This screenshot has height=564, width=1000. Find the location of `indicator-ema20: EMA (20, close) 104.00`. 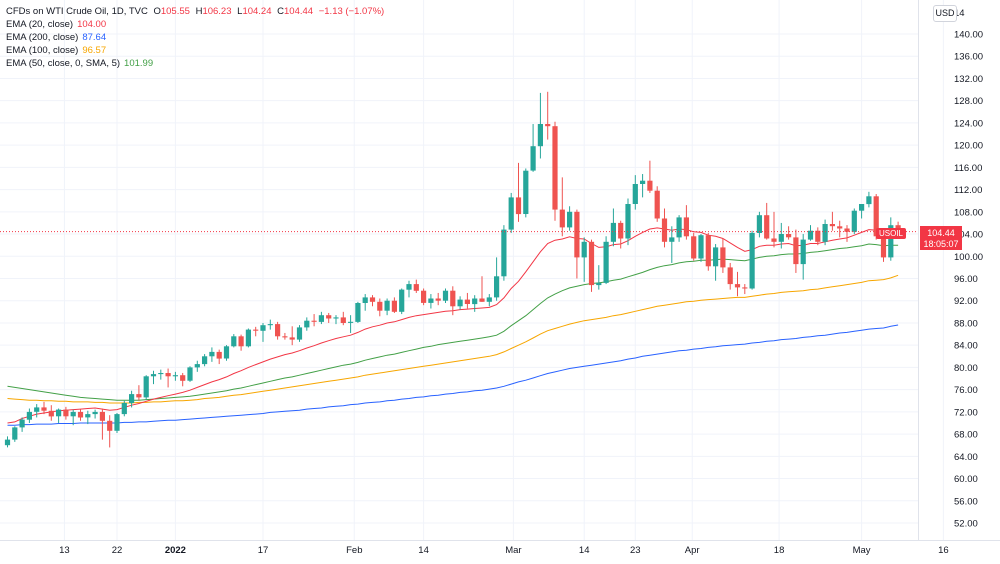

indicator-ema20: EMA (20, close) 104.00 is located at coordinates (195, 24).